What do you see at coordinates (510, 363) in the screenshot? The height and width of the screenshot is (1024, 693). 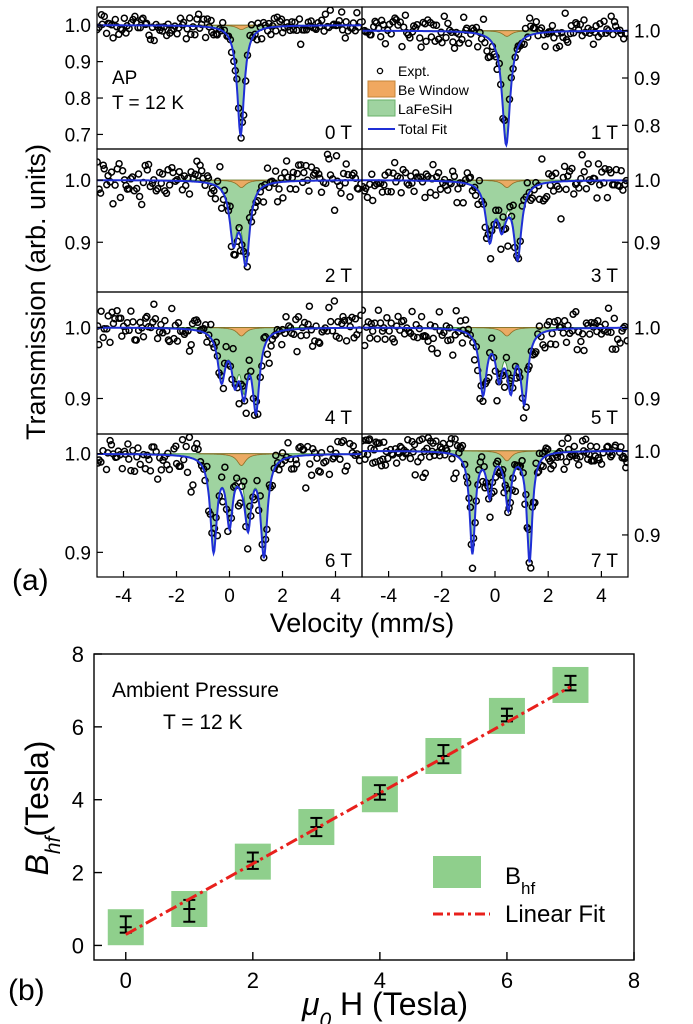 I see `spectrum-panel: 0.9 1.0 5 T` at bounding box center [510, 363].